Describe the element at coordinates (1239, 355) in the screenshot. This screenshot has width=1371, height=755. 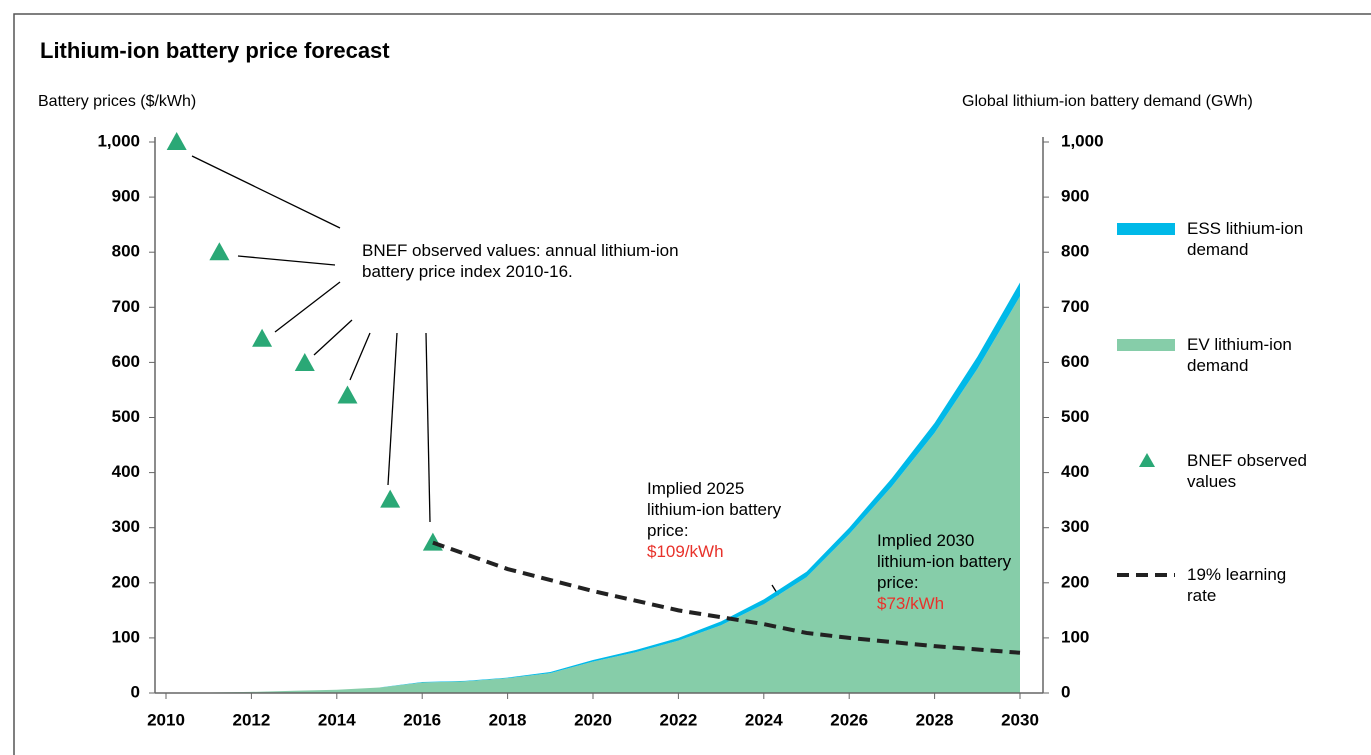
I see `legend-label: EV lithium-ion demand` at that location.